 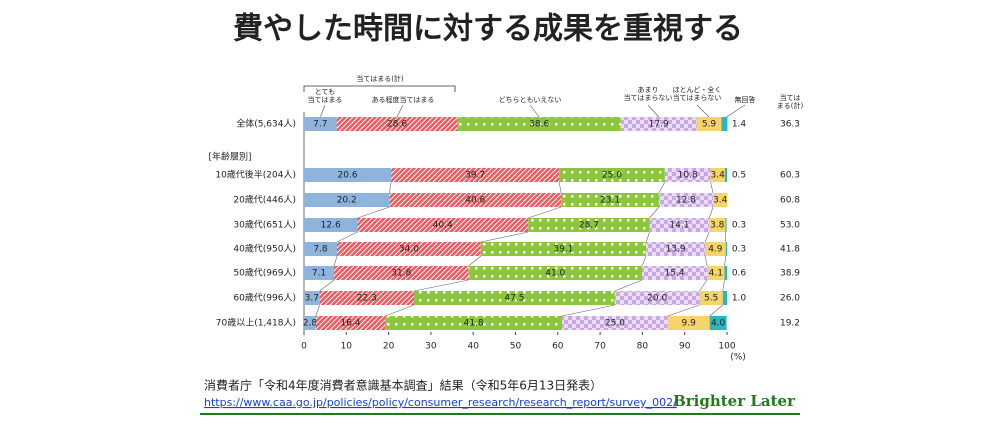 I want to click on value-label: 38.6, so click(x=539, y=125).